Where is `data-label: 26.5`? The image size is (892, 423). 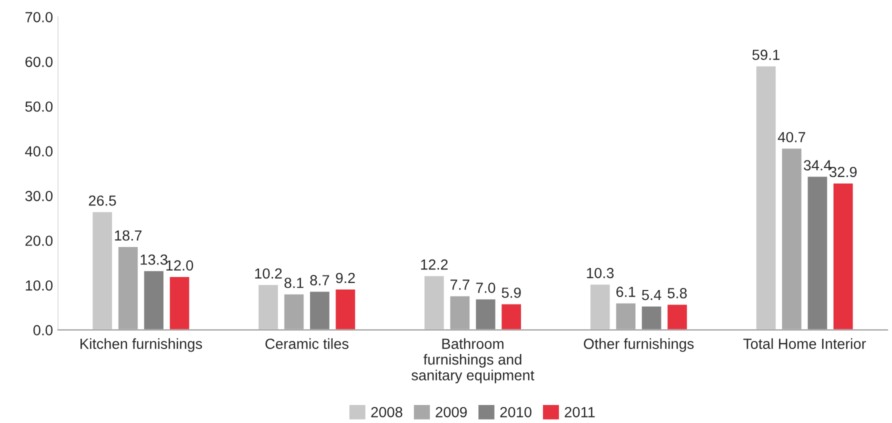
data-label: 26.5 is located at coordinates (102, 200).